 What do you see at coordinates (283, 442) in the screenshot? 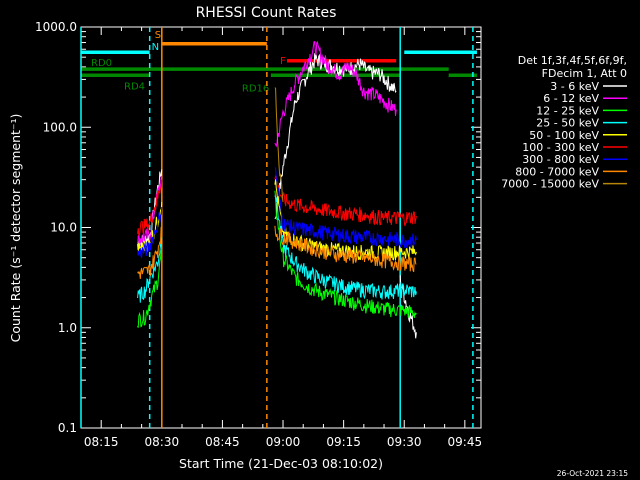
I see `x-tick-label: 09:00` at bounding box center [283, 442].